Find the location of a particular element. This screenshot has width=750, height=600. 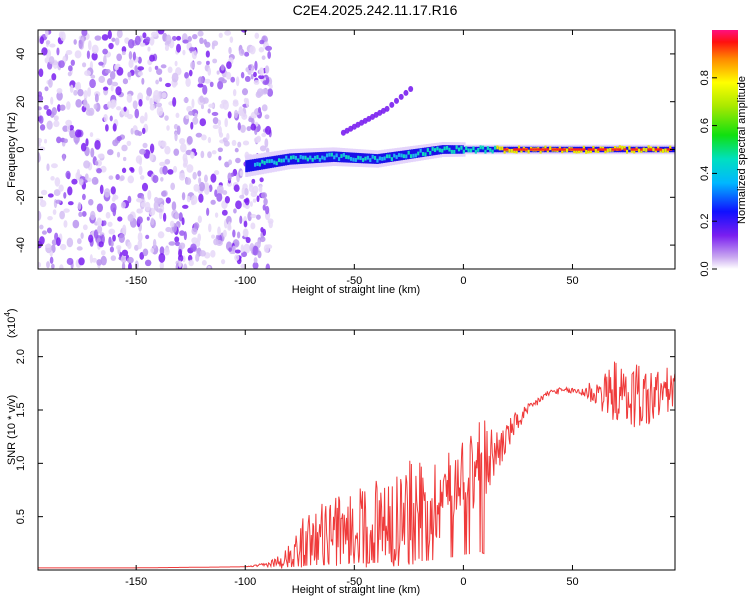

snr-x-tick-label: -50 is located at coordinates (354, 582).